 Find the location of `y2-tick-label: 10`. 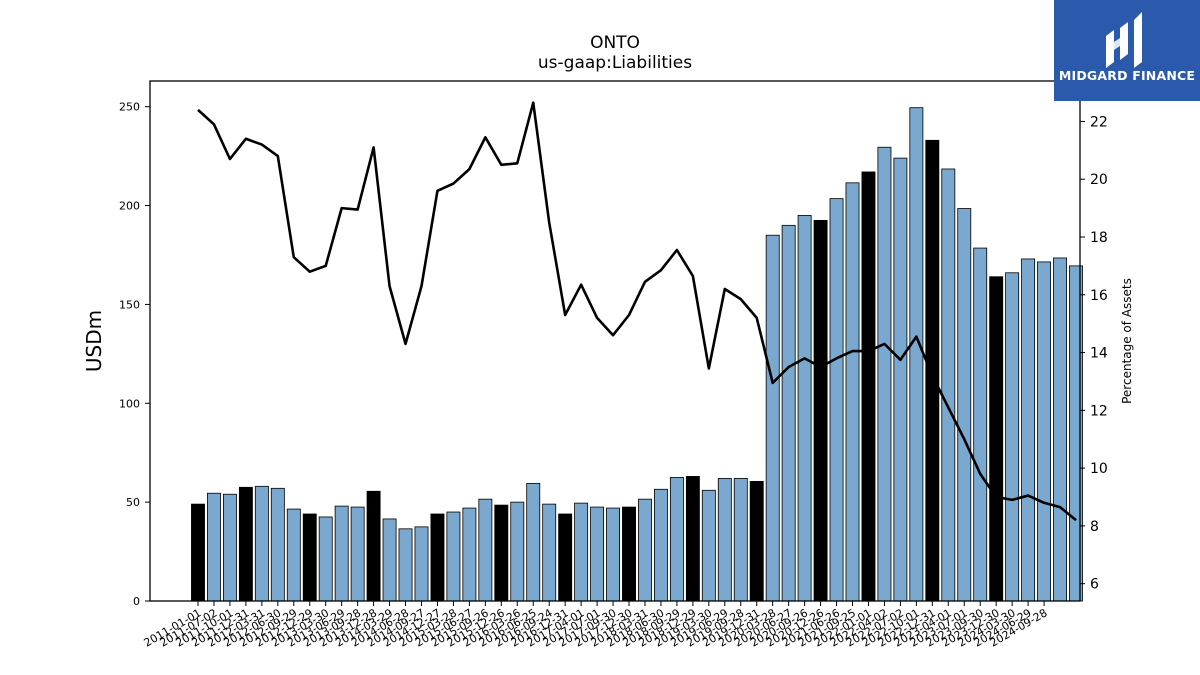

y2-tick-label: 10 is located at coordinates (1099, 469).